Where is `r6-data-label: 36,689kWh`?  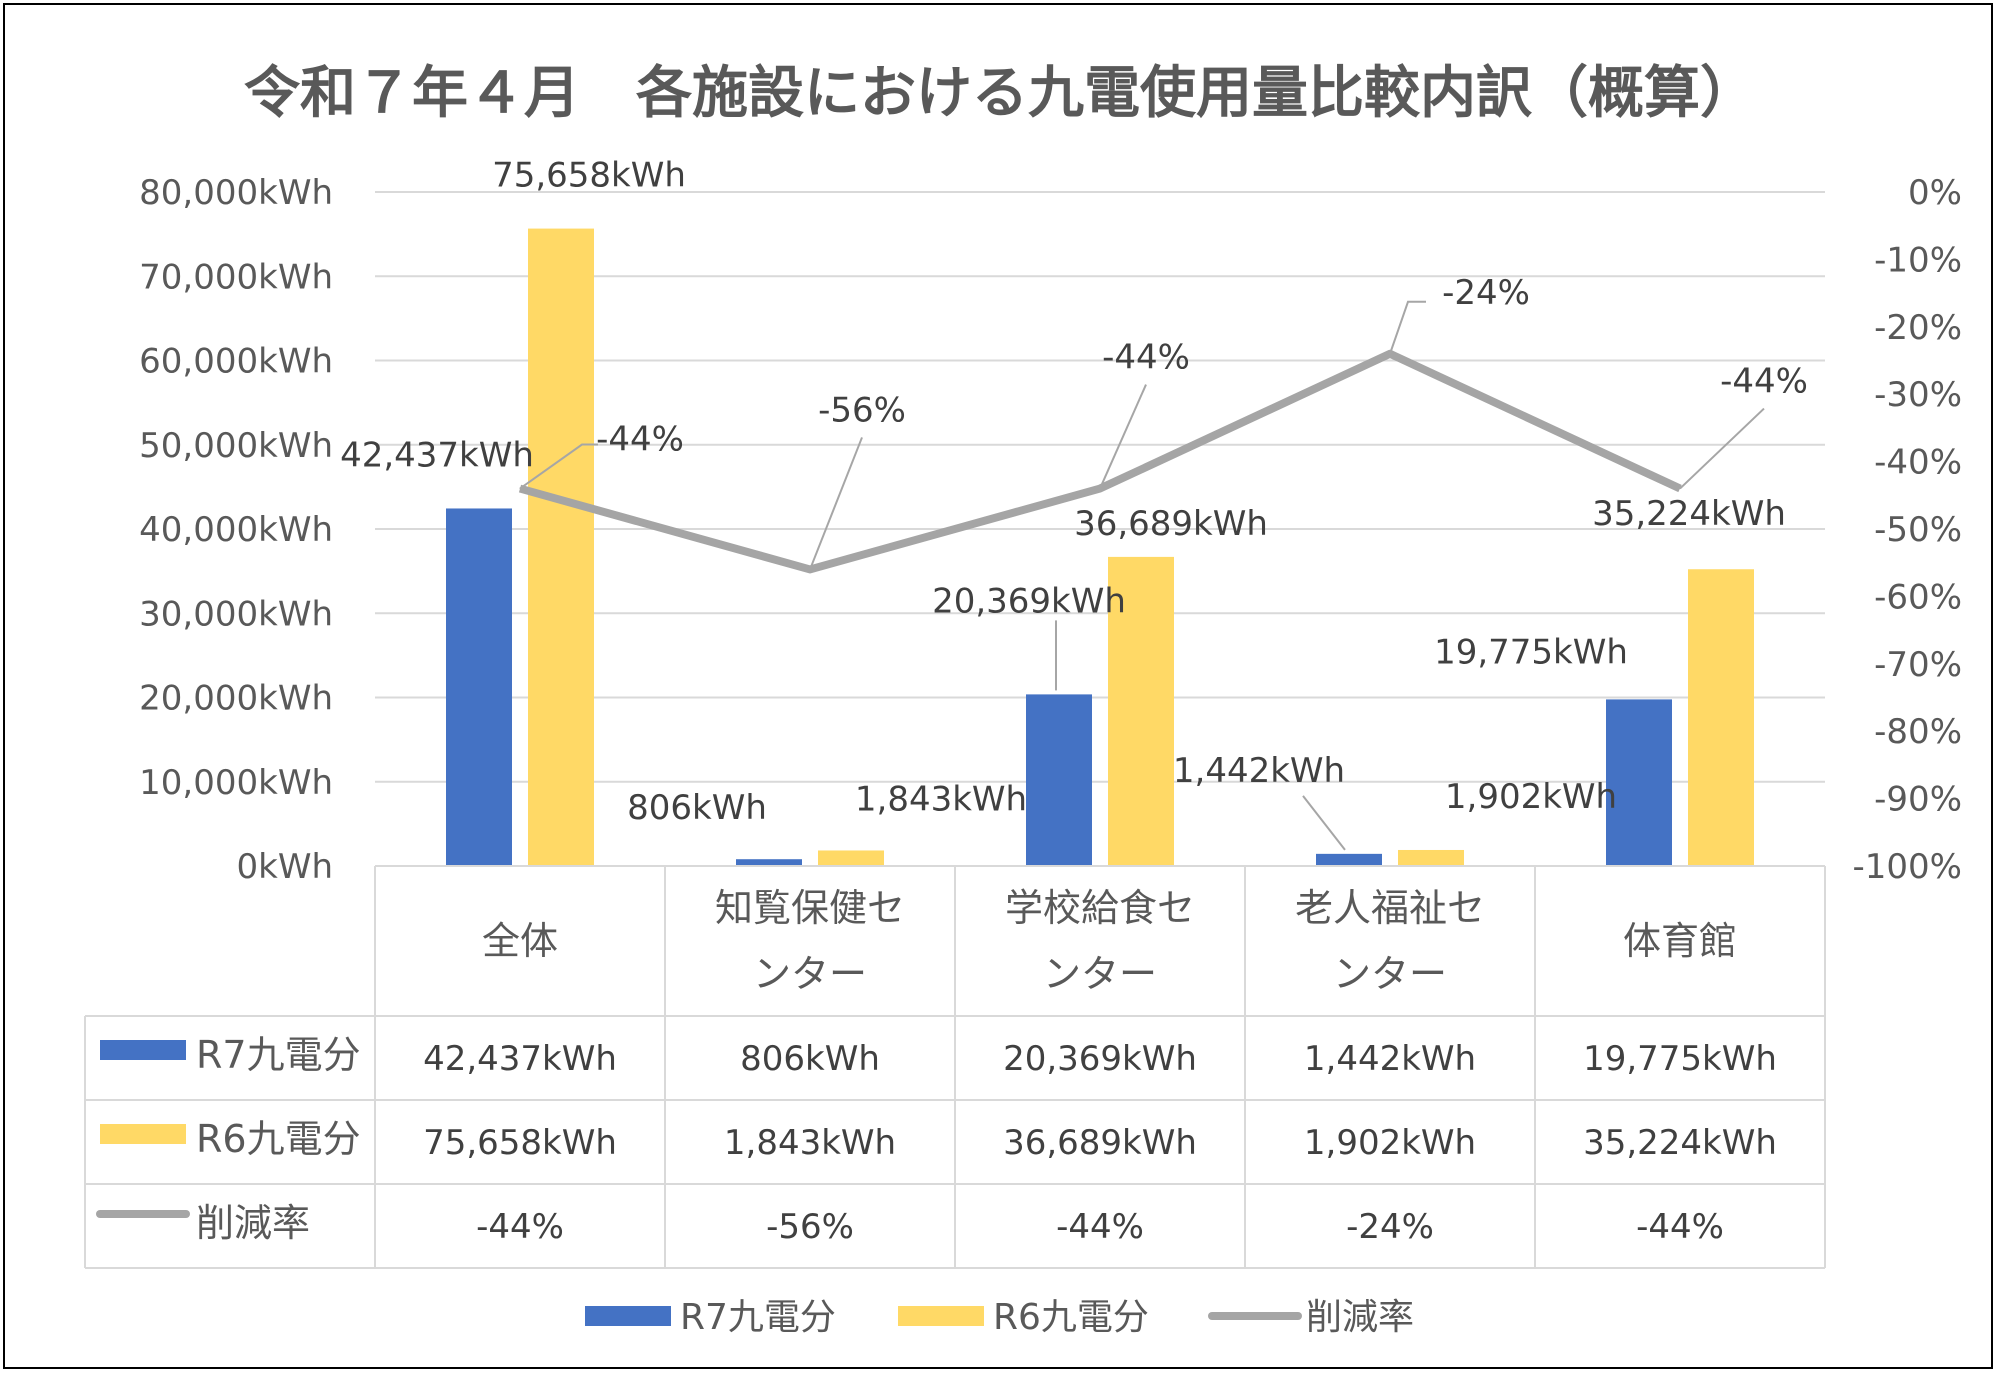
r6-data-label: 36,689kWh is located at coordinates (1171, 524).